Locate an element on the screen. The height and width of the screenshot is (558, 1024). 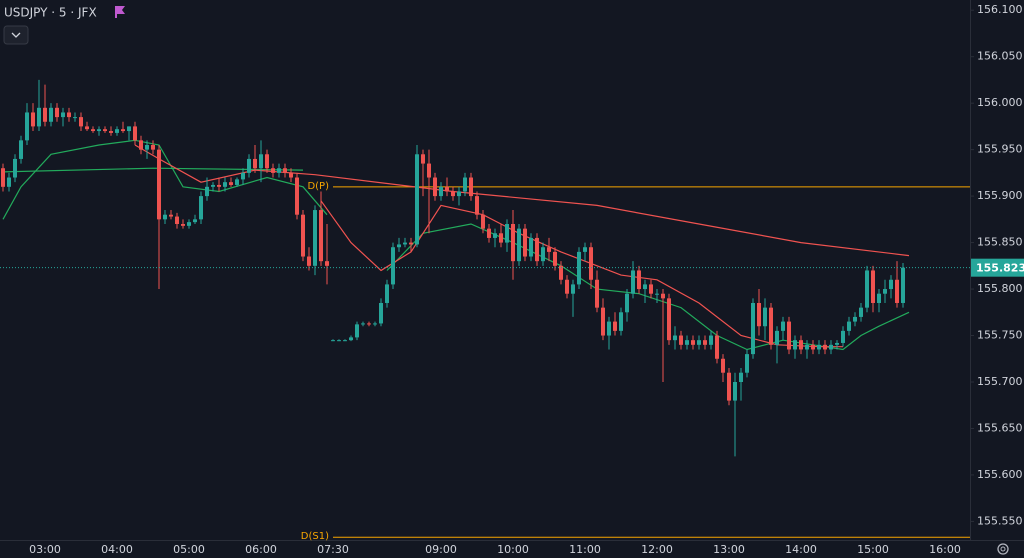
chevron-icon is located at coordinates (16, 35).